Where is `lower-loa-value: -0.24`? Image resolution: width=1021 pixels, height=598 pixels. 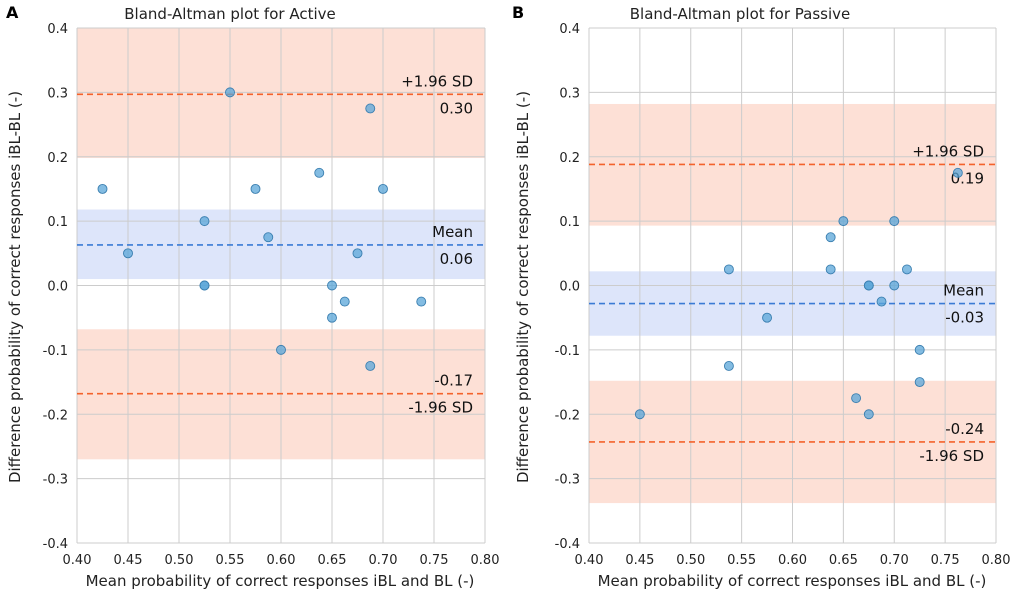 lower-loa-value: -0.24 is located at coordinates (964, 429).